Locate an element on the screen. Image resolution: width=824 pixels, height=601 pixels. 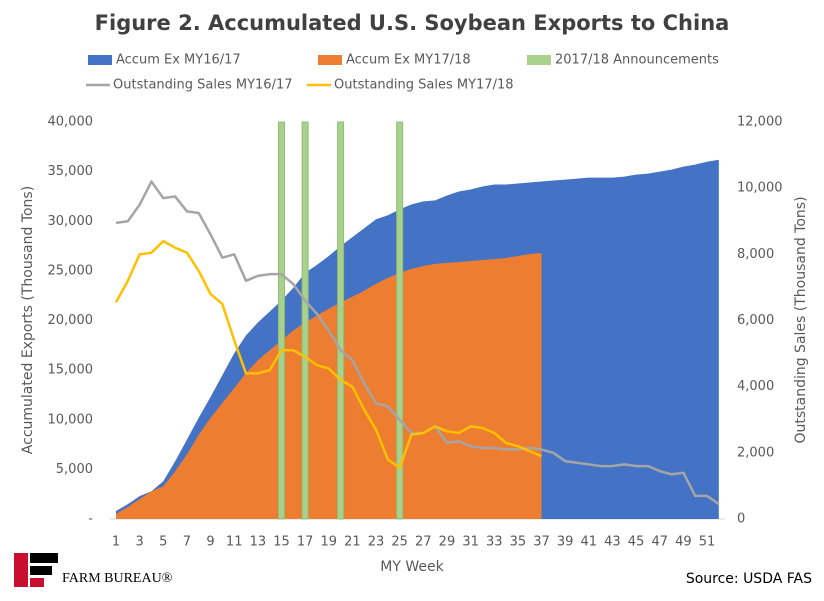
y-tick-label: 25,000 is located at coordinates (71, 270).